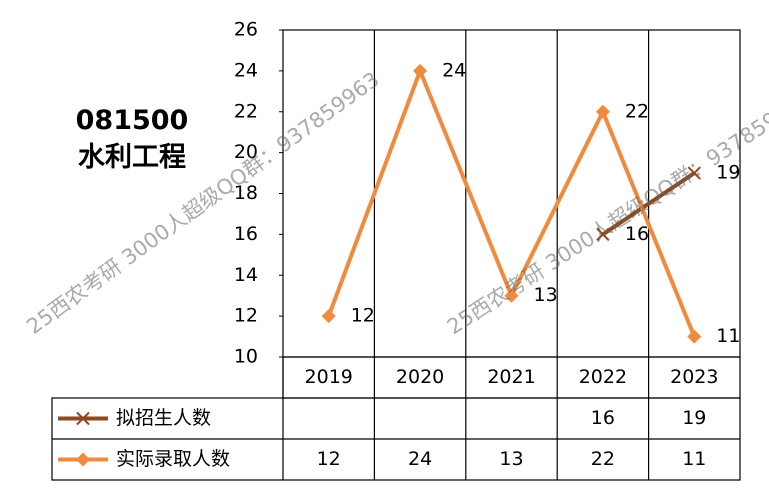  I want to click on x-tick-label: 2020, so click(420, 377).